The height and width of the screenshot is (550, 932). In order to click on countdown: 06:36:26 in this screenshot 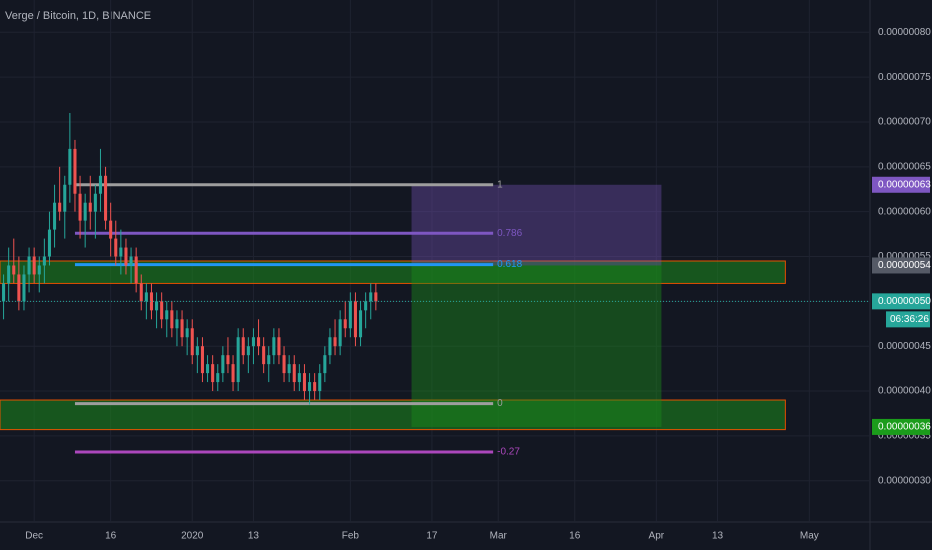, I will do `click(909, 319)`.